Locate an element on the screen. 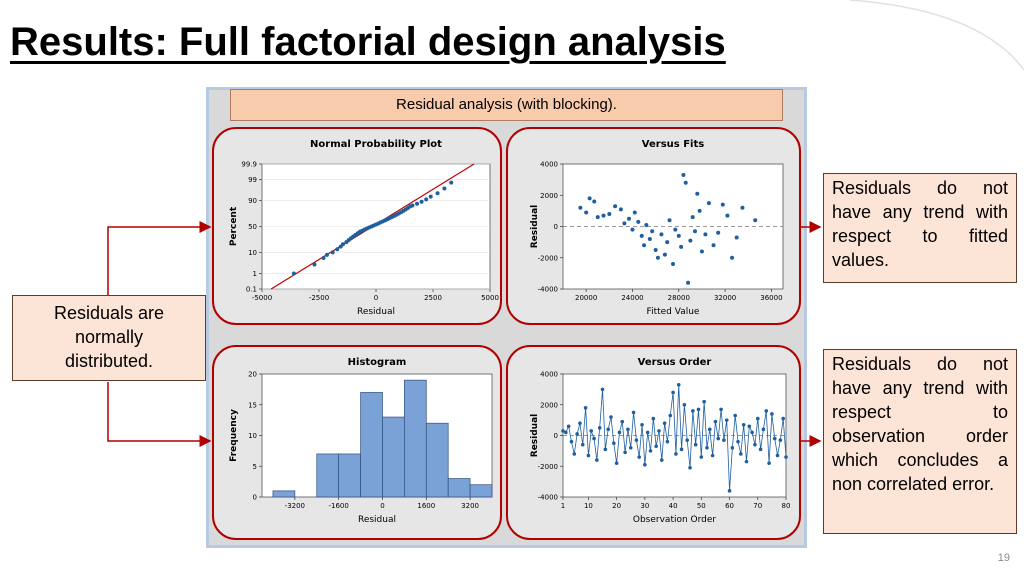 This screenshot has height=576, width=1024. y-tick-label: 20 is located at coordinates (252, 375).